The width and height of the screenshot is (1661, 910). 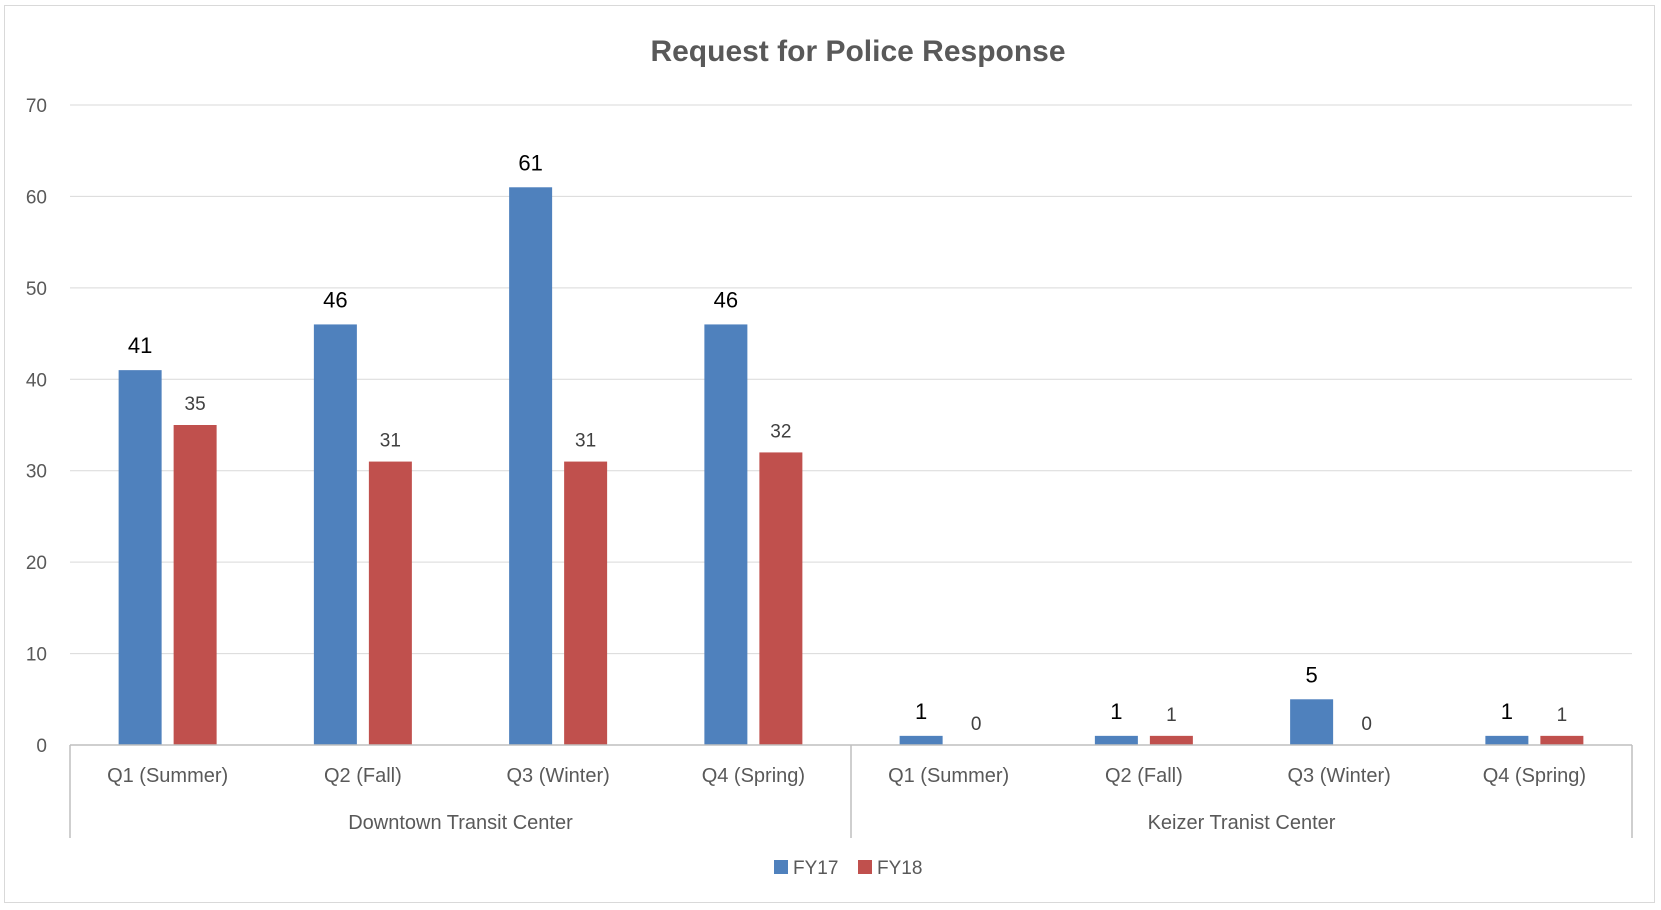 What do you see at coordinates (899, 868) in the screenshot?
I see `legend-label-fy18: FY18` at bounding box center [899, 868].